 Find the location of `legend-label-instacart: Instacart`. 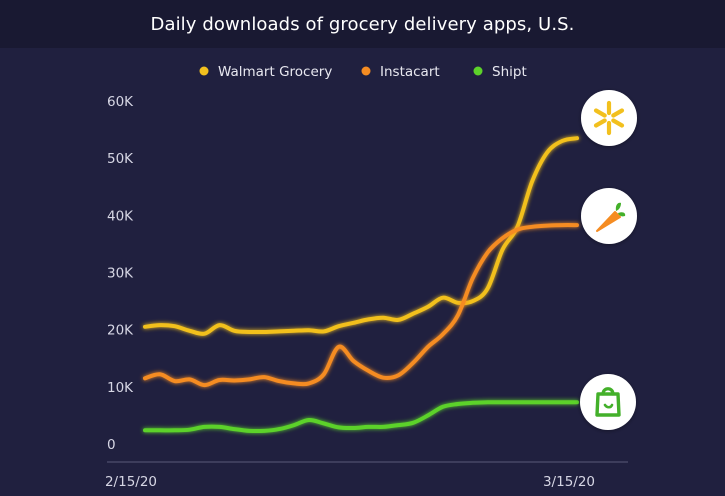

legend-label-instacart: Instacart is located at coordinates (410, 72).